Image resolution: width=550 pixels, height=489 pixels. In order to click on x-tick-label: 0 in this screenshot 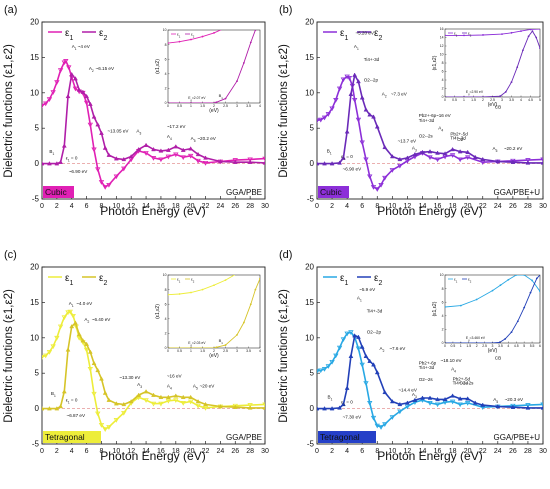, I will do `click(42, 451)`.